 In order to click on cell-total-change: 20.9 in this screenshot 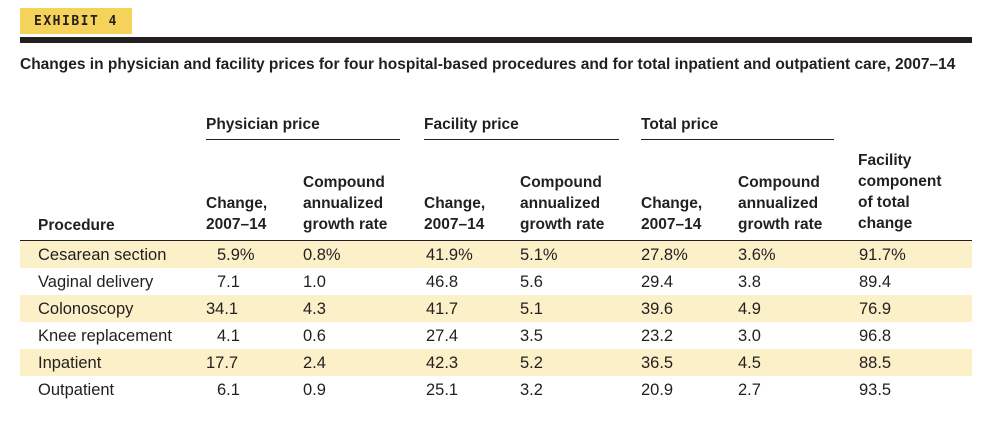, I will do `click(657, 390)`.